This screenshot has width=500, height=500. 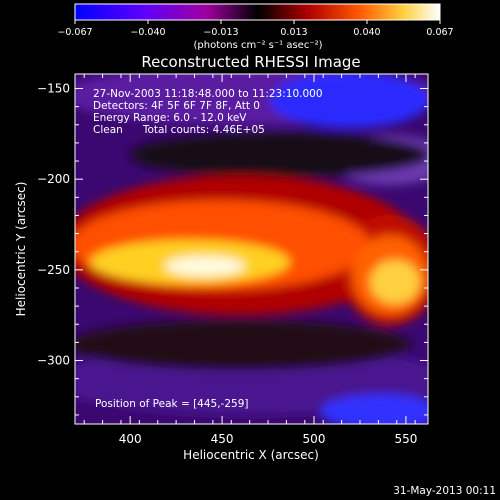 I want to click on colorbar-tick-label: 0.040, so click(x=366, y=32).